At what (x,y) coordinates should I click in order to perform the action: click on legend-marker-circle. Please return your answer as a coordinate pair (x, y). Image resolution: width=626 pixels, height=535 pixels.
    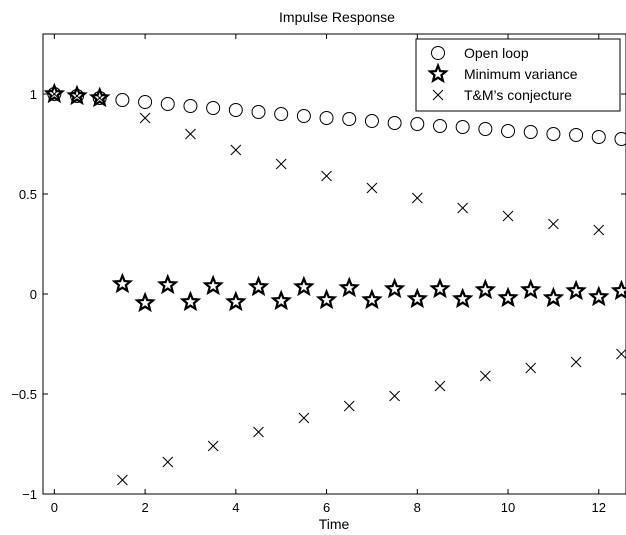
    Looking at the image, I should click on (438, 53).